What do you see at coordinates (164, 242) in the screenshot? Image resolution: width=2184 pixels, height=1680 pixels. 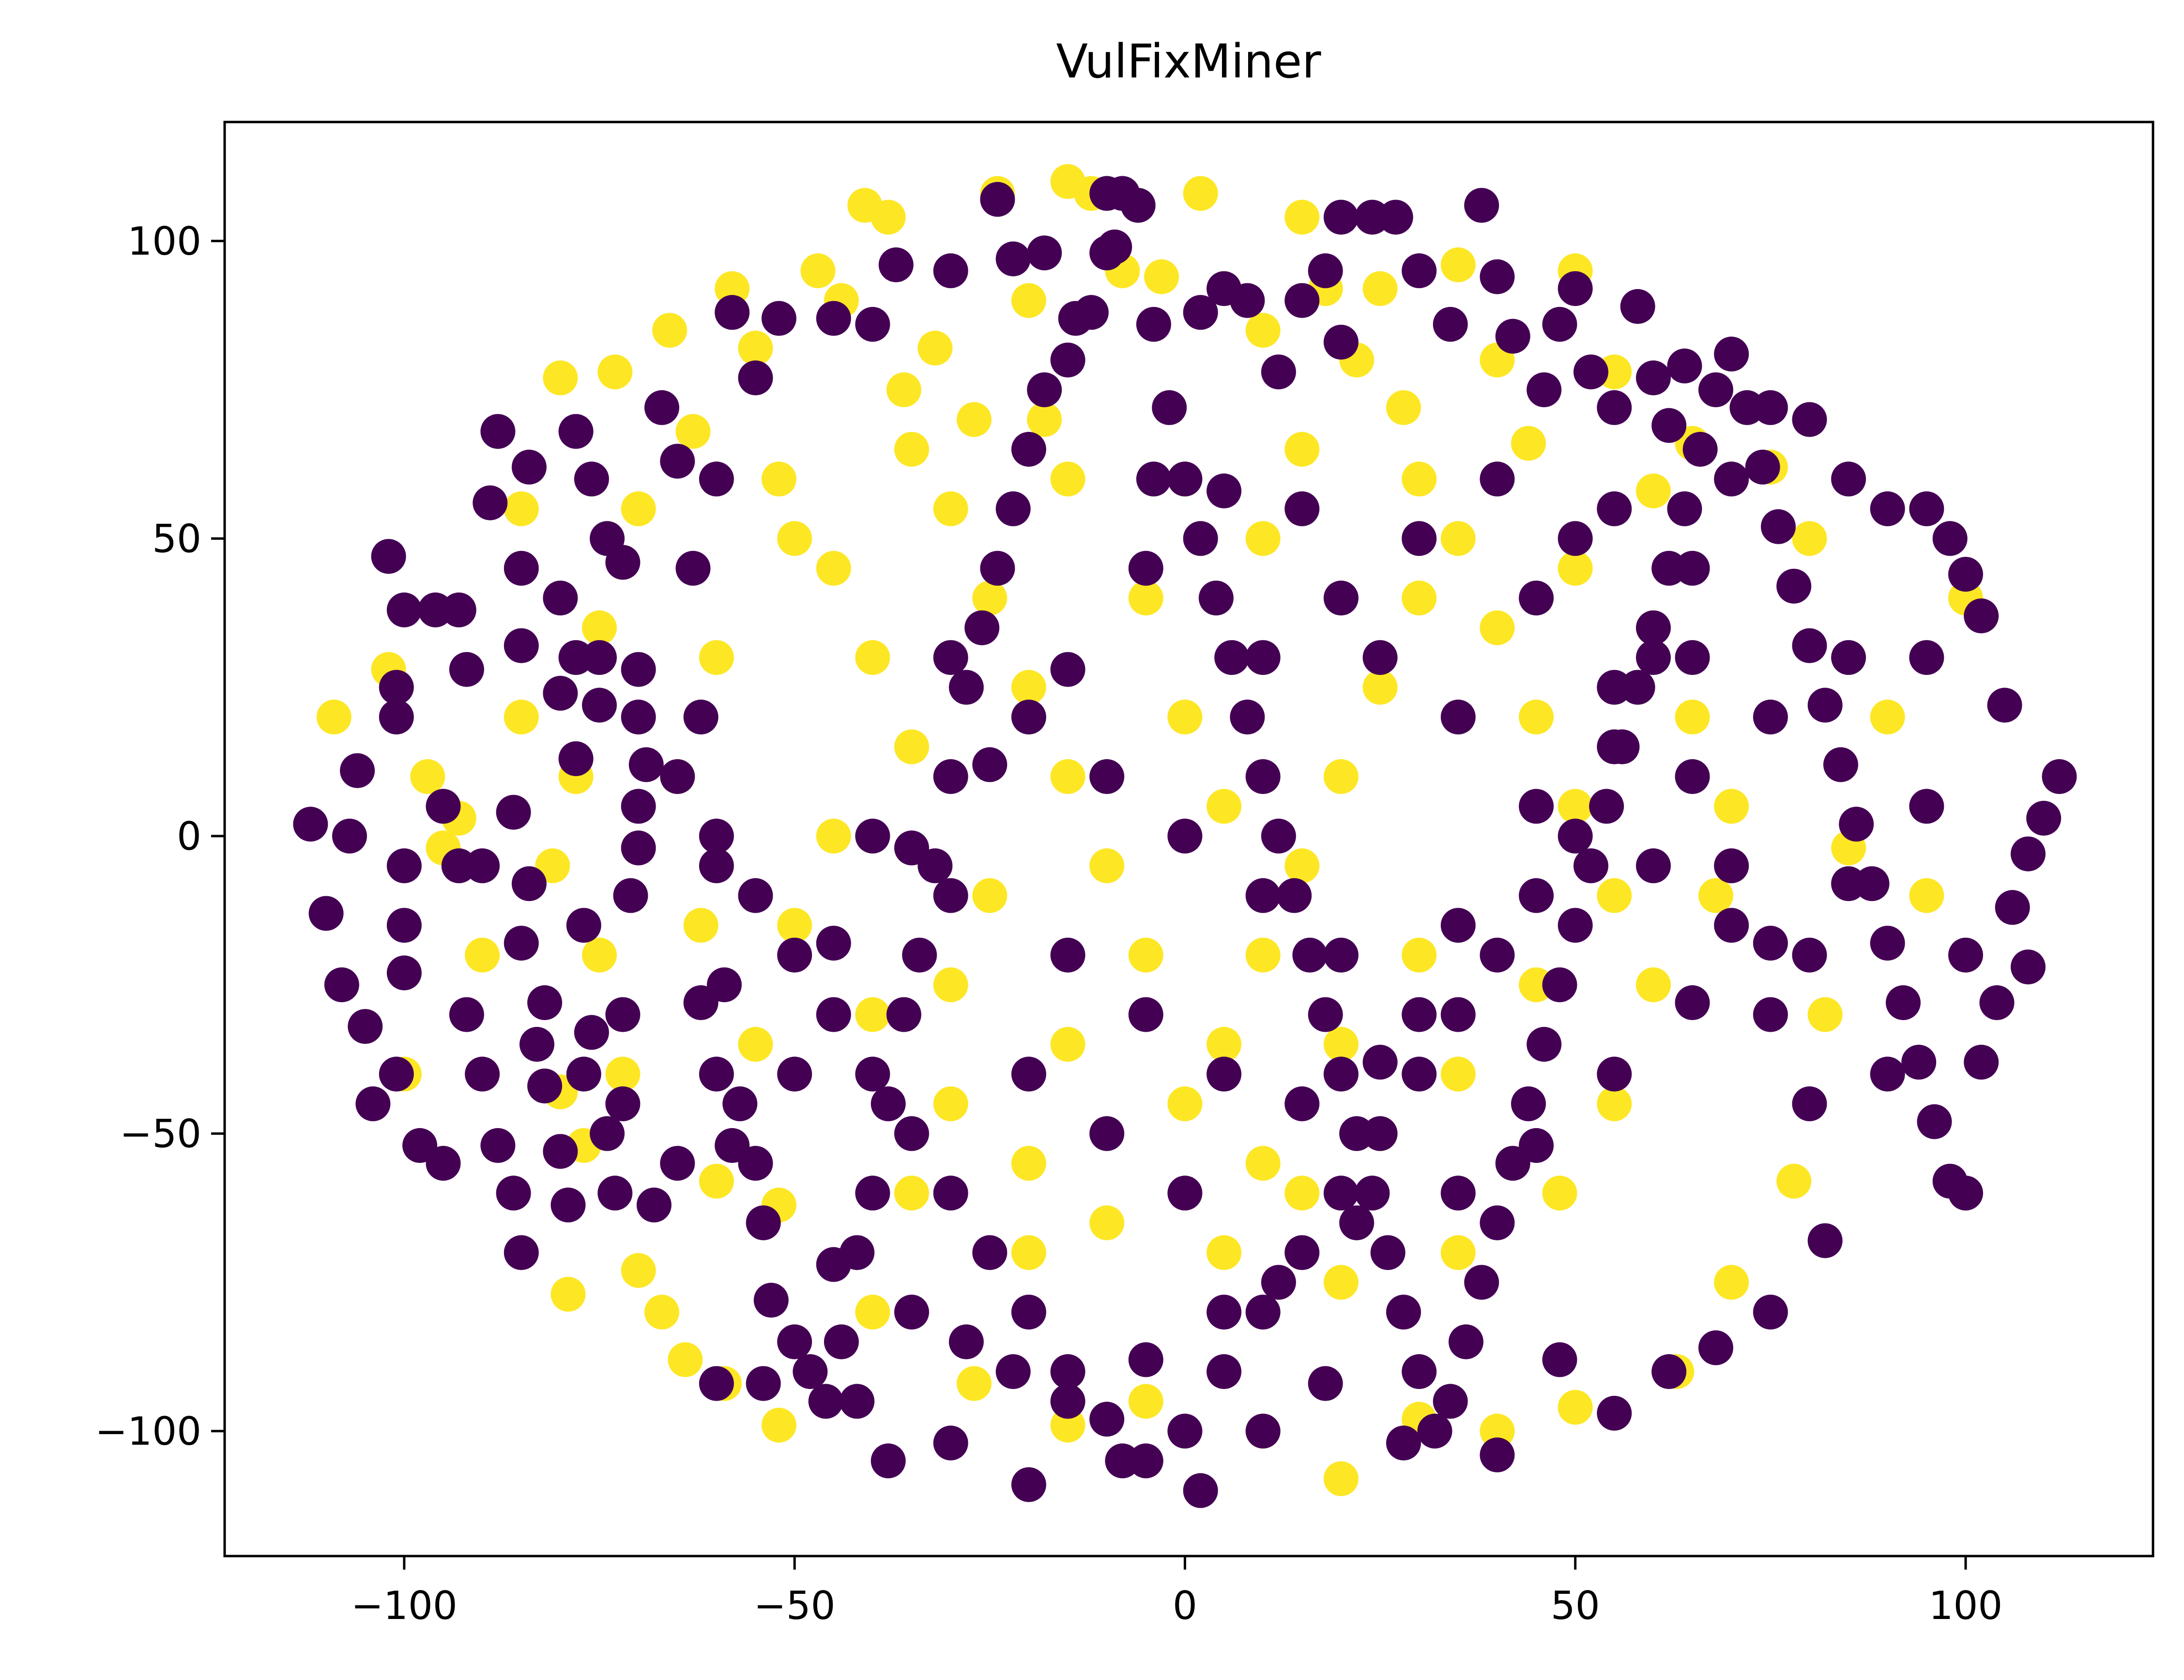 I see `y-tick-label: 100` at bounding box center [164, 242].